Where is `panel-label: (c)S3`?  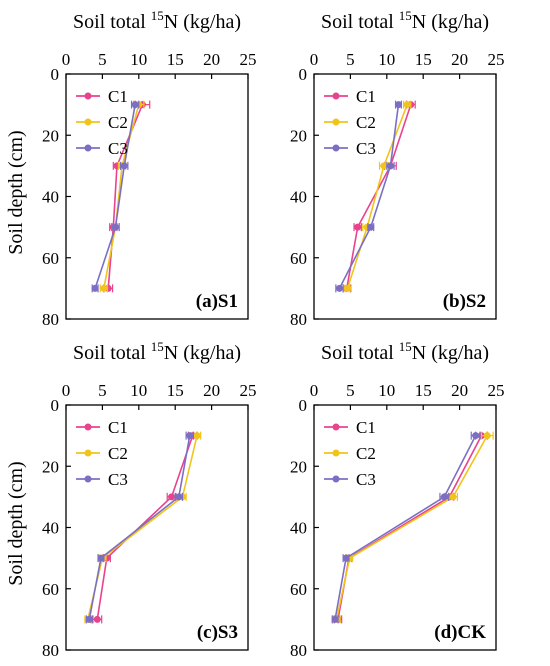 panel-label: (c)S3 is located at coordinates (217, 632).